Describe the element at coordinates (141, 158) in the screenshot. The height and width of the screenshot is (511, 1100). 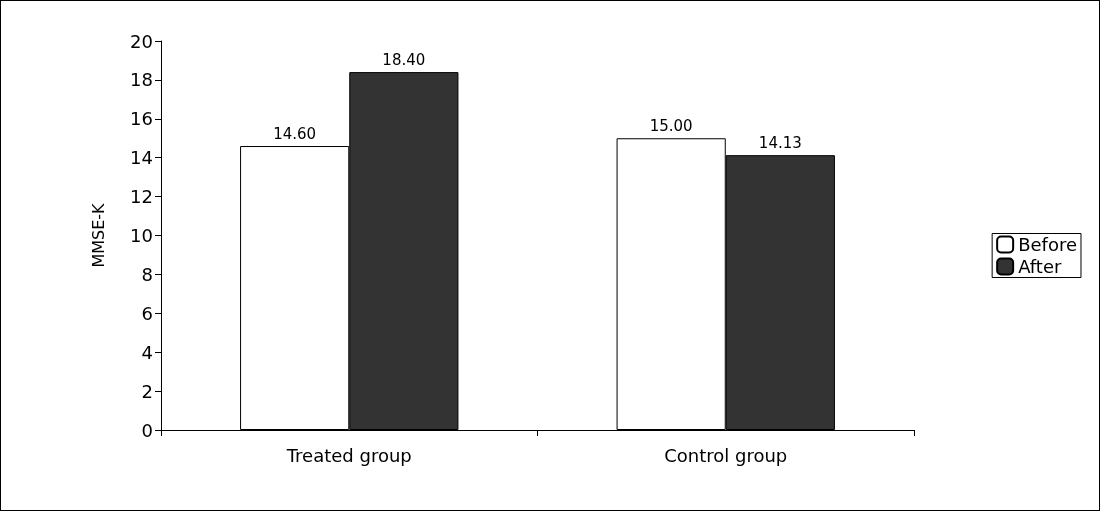
I see `y-tick-label: 14` at that location.